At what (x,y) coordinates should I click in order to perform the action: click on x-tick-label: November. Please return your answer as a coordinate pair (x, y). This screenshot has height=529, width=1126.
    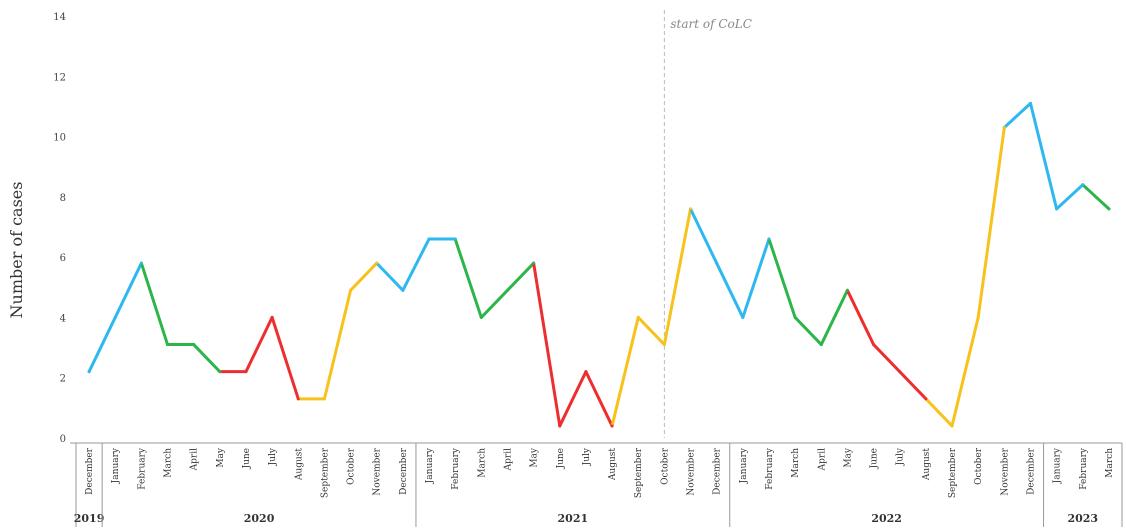
    Looking at the image, I should click on (378, 471).